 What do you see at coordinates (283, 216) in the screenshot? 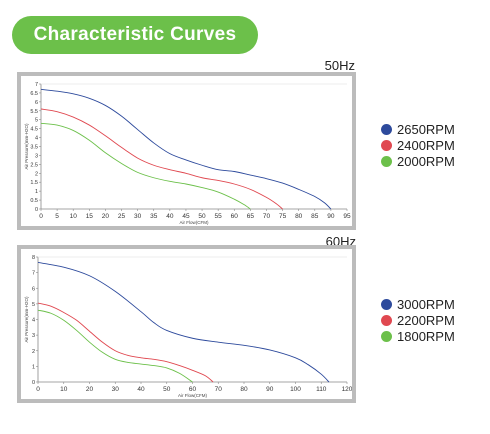
I see `x-tick-label: 75` at bounding box center [283, 216].